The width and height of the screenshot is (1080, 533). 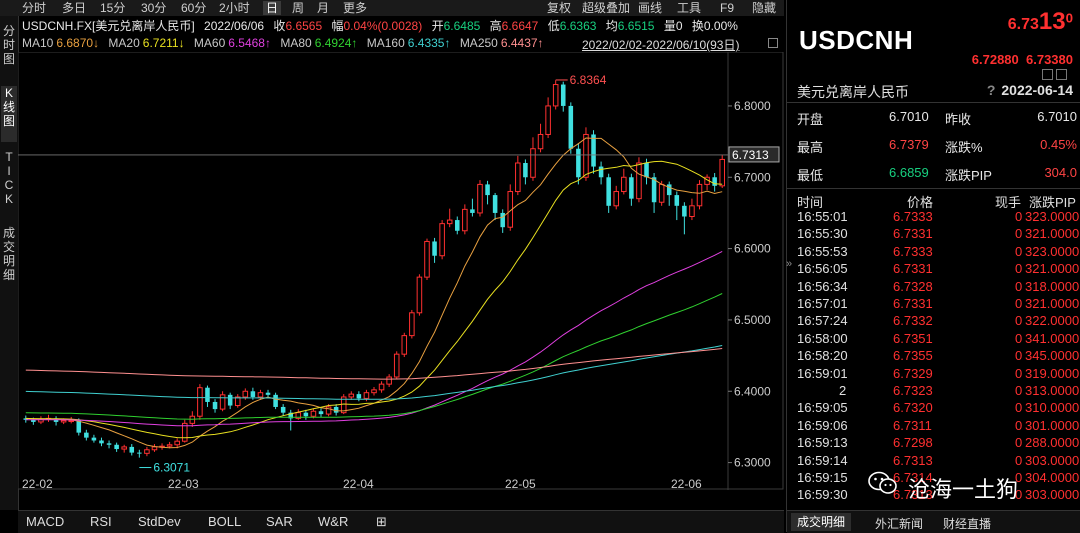 I want to click on tools-button: 工具, so click(x=689, y=8).